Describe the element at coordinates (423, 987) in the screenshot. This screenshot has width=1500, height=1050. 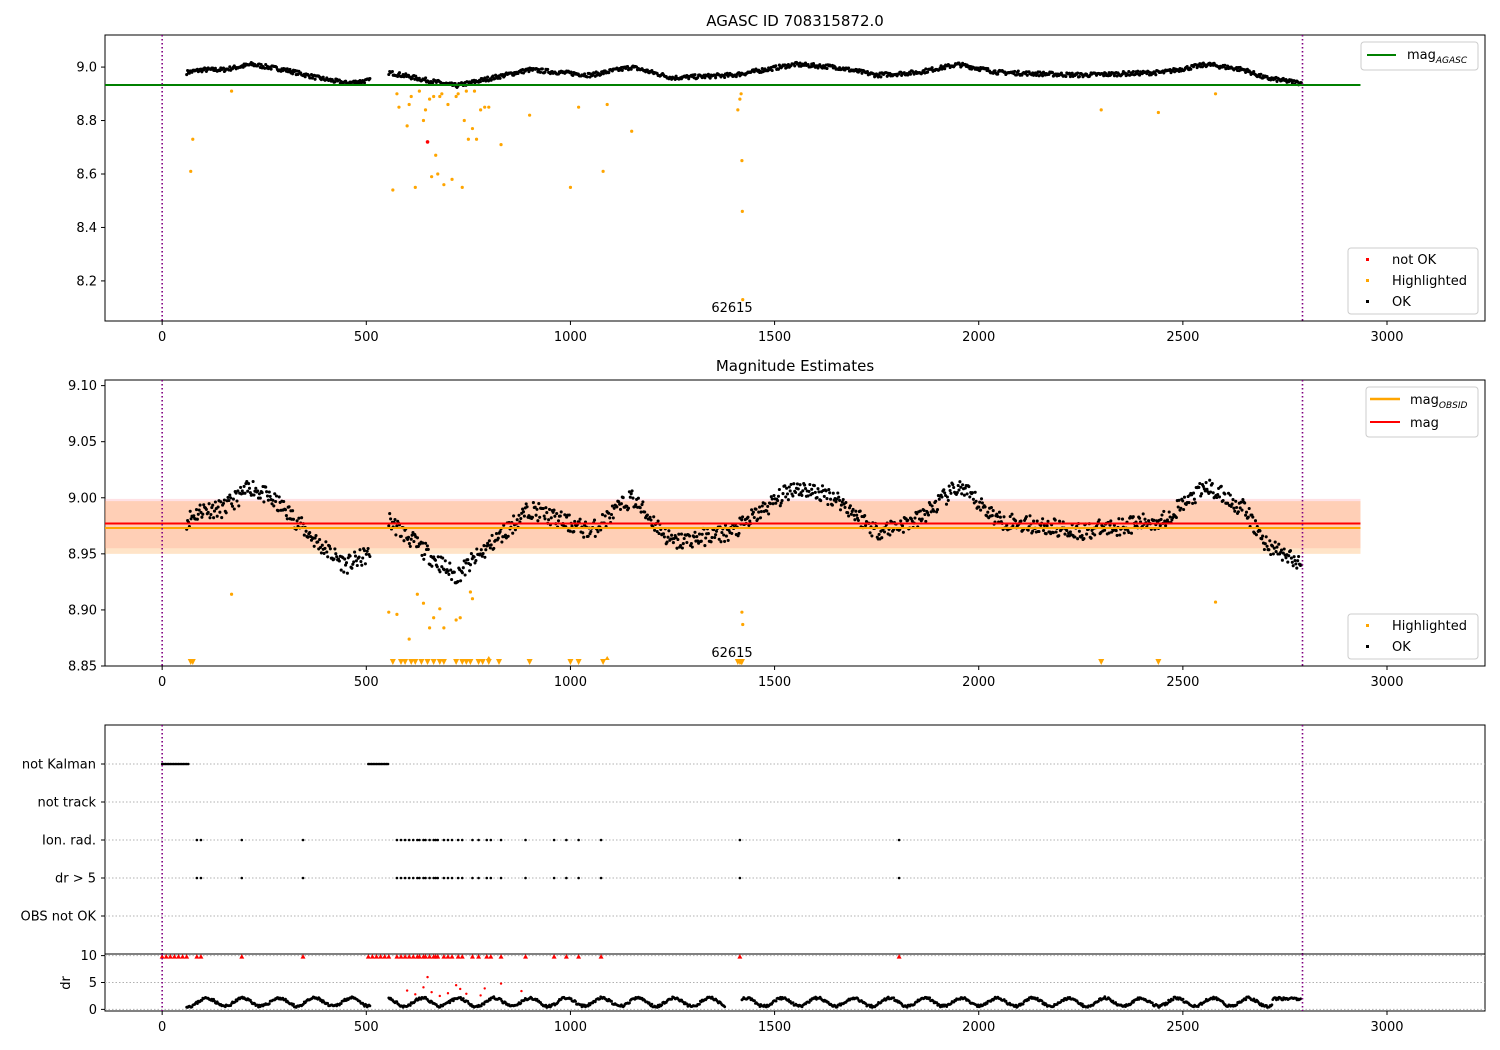
I see `red-dr-point` at that location.